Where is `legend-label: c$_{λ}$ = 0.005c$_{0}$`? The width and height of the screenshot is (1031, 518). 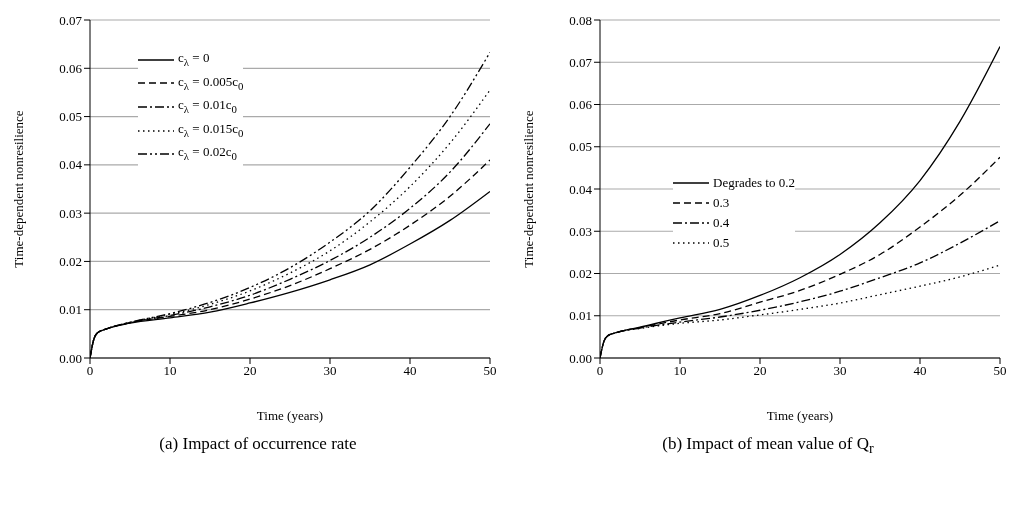
legend-label: c$_{λ}$ = 0.005c$_{0}$ is located at coordinates (211, 83).